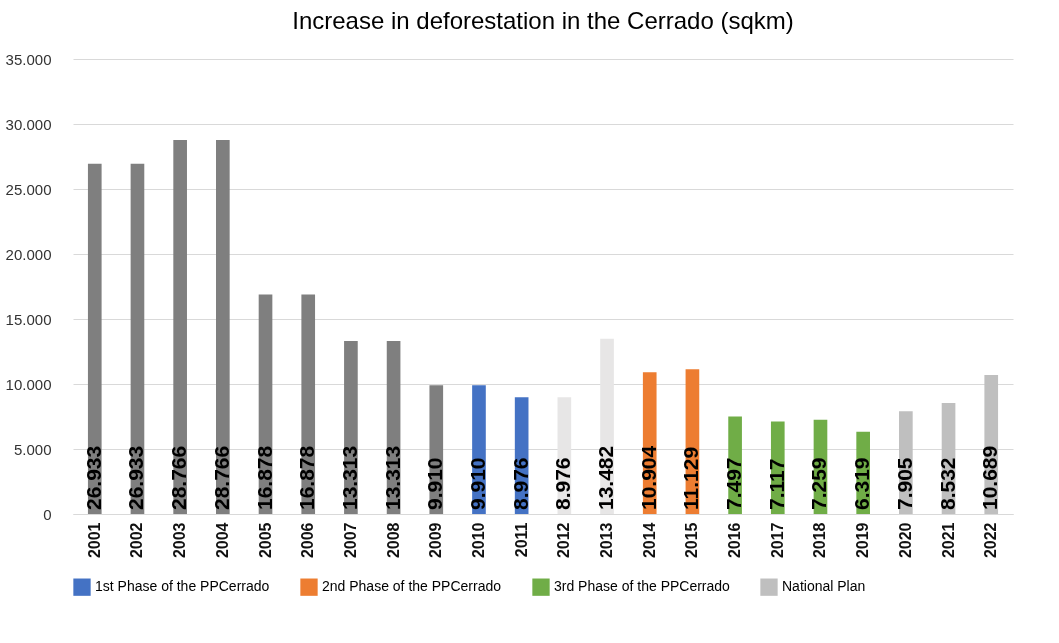 This screenshot has width=1059, height=643. Describe the element at coordinates (28, 59) in the screenshot. I see `y-tick-label: 35.000` at that location.